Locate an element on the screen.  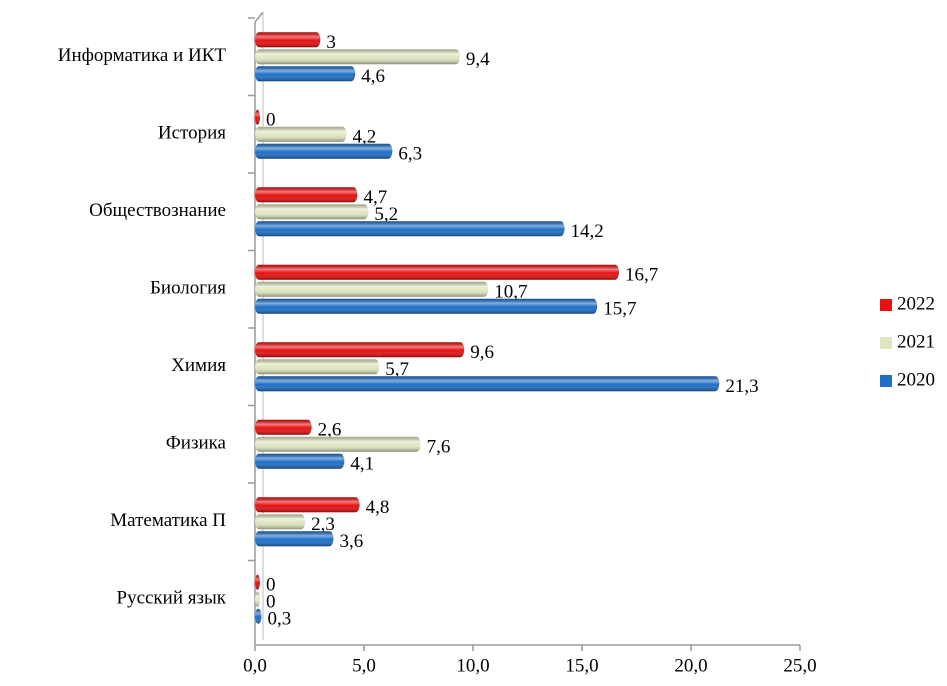
axis-wall-top is located at coordinates (259, 17).